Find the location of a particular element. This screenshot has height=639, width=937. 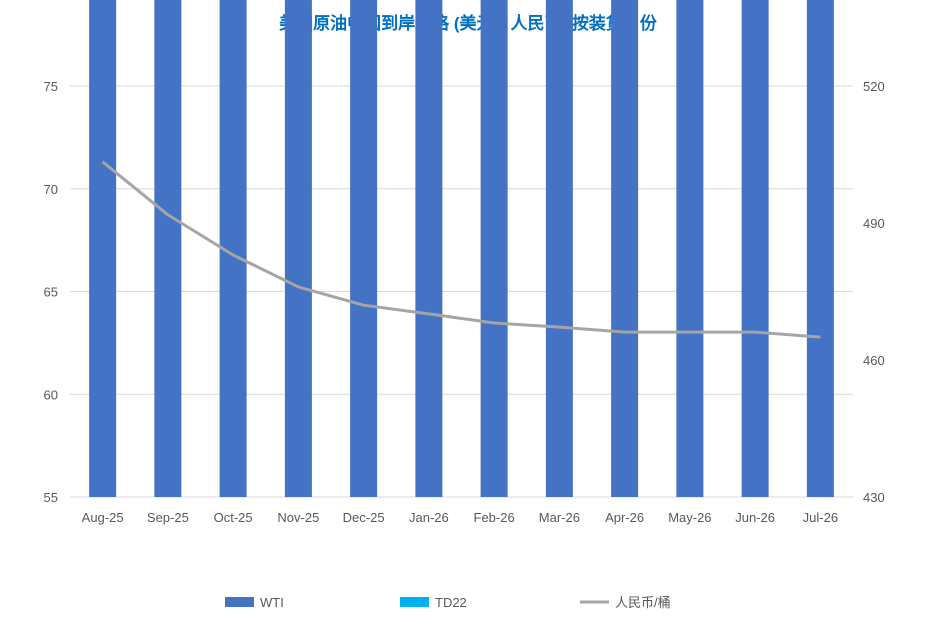

x-axis-tick-label: Aug-25 is located at coordinates (103, 517).